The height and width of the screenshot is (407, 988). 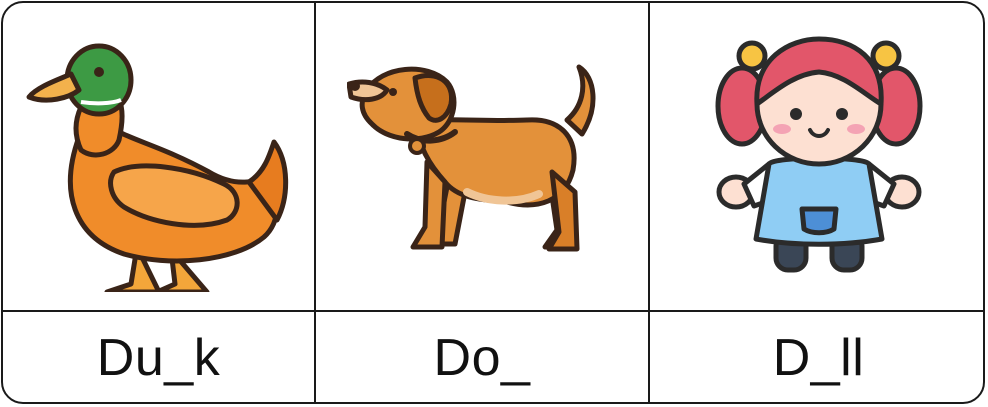 I want to click on row-divider, so click(x=493, y=311).